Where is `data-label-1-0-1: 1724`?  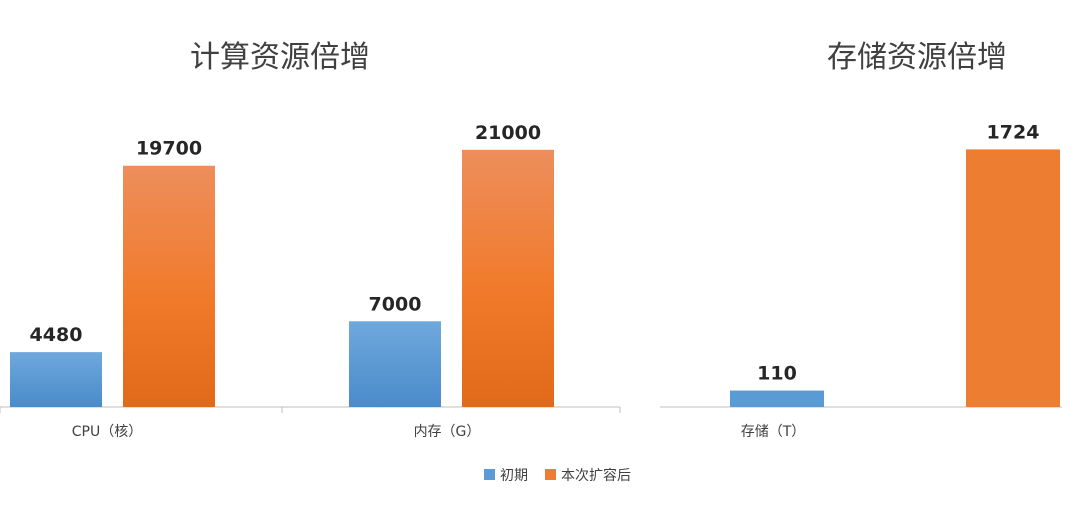 data-label-1-0-1: 1724 is located at coordinates (1013, 132).